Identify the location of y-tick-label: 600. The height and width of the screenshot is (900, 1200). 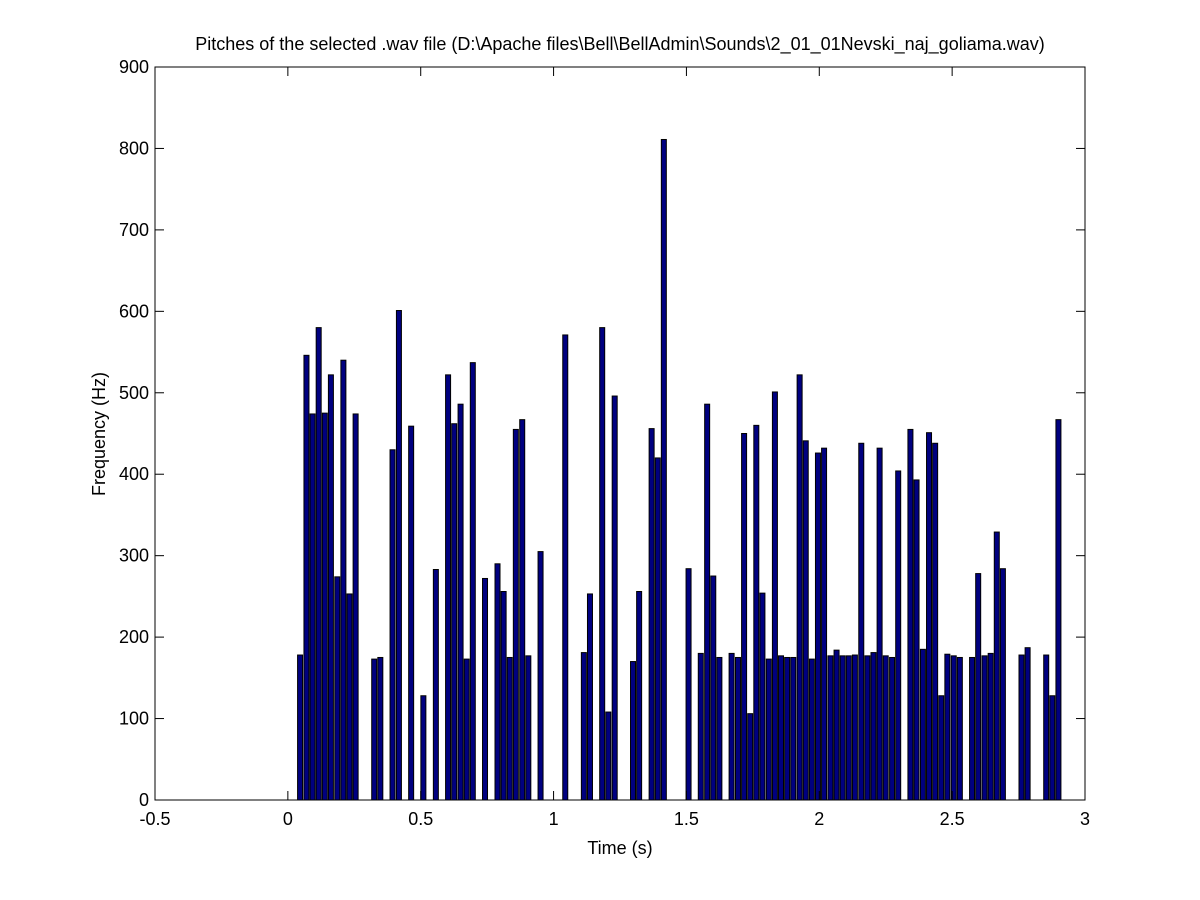
(134, 311).